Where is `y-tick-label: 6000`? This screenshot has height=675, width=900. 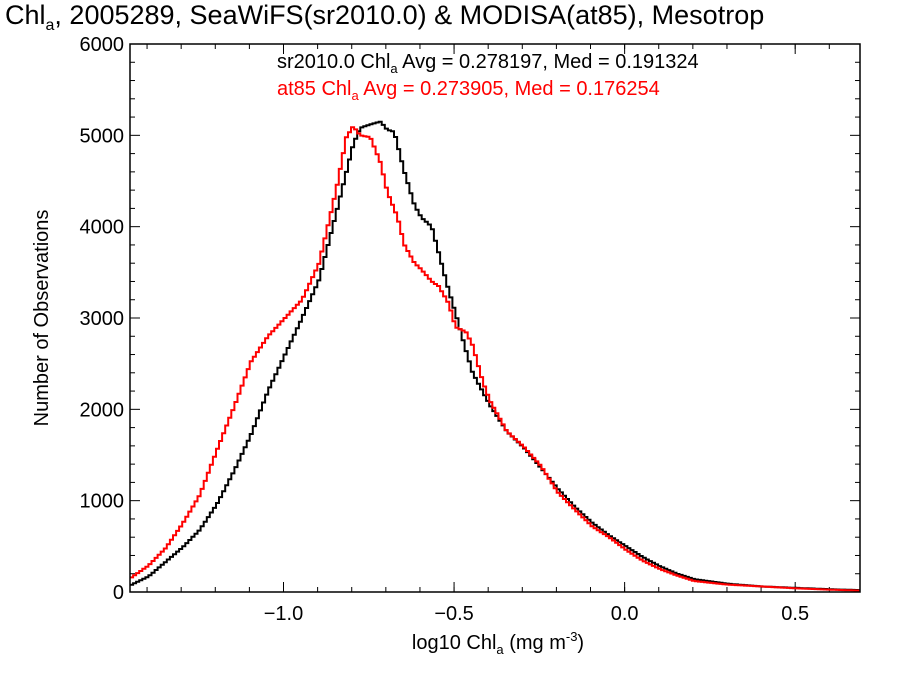 y-tick-label: 6000 is located at coordinates (102, 45).